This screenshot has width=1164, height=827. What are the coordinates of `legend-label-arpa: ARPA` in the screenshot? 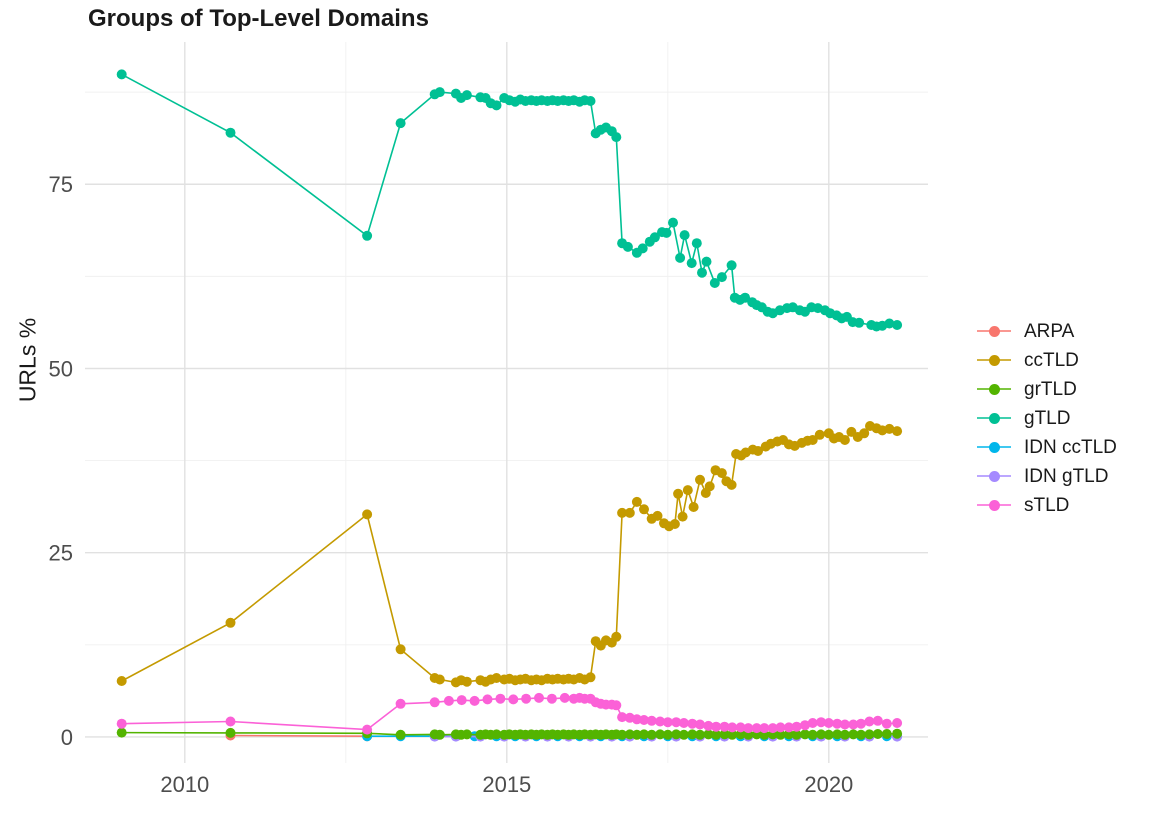 It's located at (1049, 331).